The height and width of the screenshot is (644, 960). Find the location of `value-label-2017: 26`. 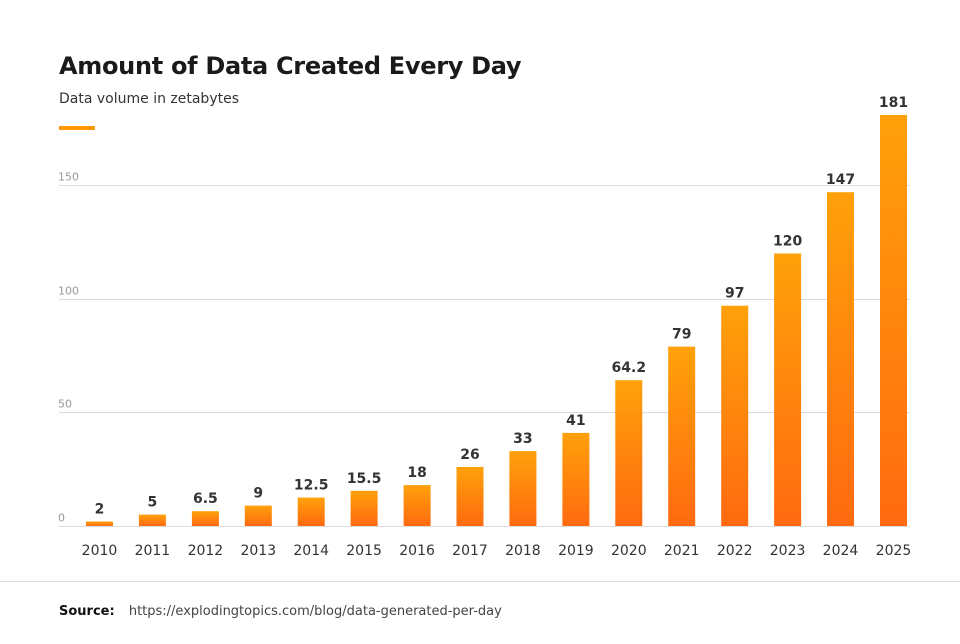

value-label-2017: 26 is located at coordinates (469, 455).